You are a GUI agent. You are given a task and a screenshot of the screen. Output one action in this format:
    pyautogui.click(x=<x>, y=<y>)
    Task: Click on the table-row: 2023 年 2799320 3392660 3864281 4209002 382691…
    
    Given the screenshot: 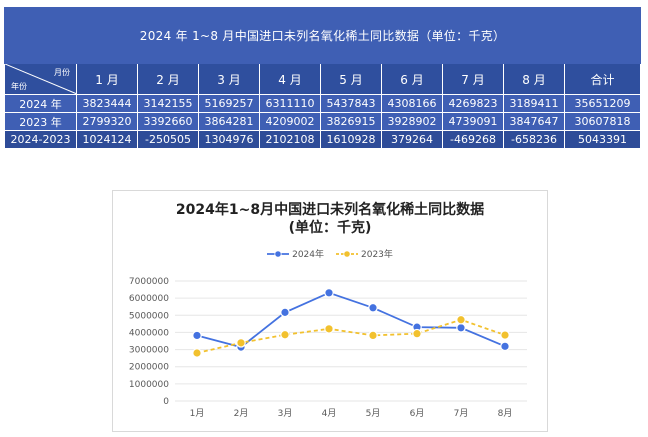 What is the action you would take?
    pyautogui.click(x=323, y=121)
    